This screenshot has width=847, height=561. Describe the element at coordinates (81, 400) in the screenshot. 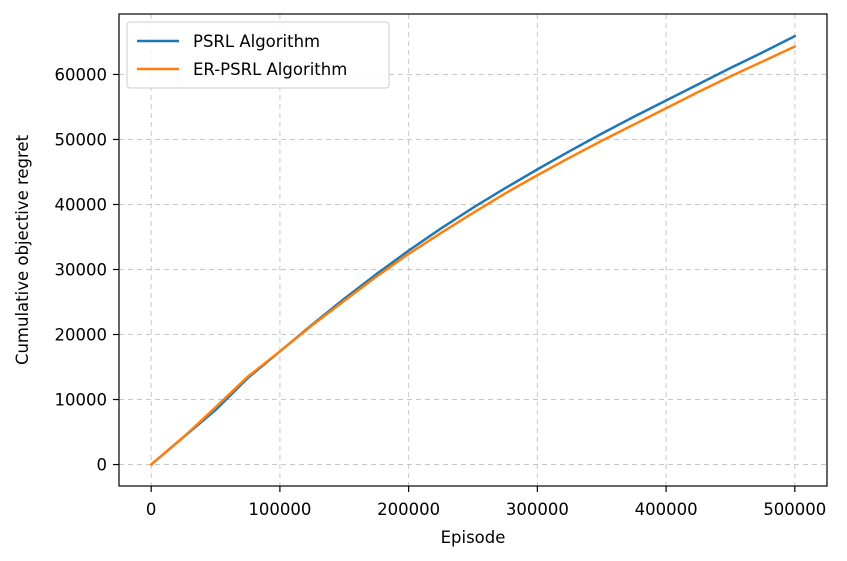

I see `y-tick-label: 10000` at that location.